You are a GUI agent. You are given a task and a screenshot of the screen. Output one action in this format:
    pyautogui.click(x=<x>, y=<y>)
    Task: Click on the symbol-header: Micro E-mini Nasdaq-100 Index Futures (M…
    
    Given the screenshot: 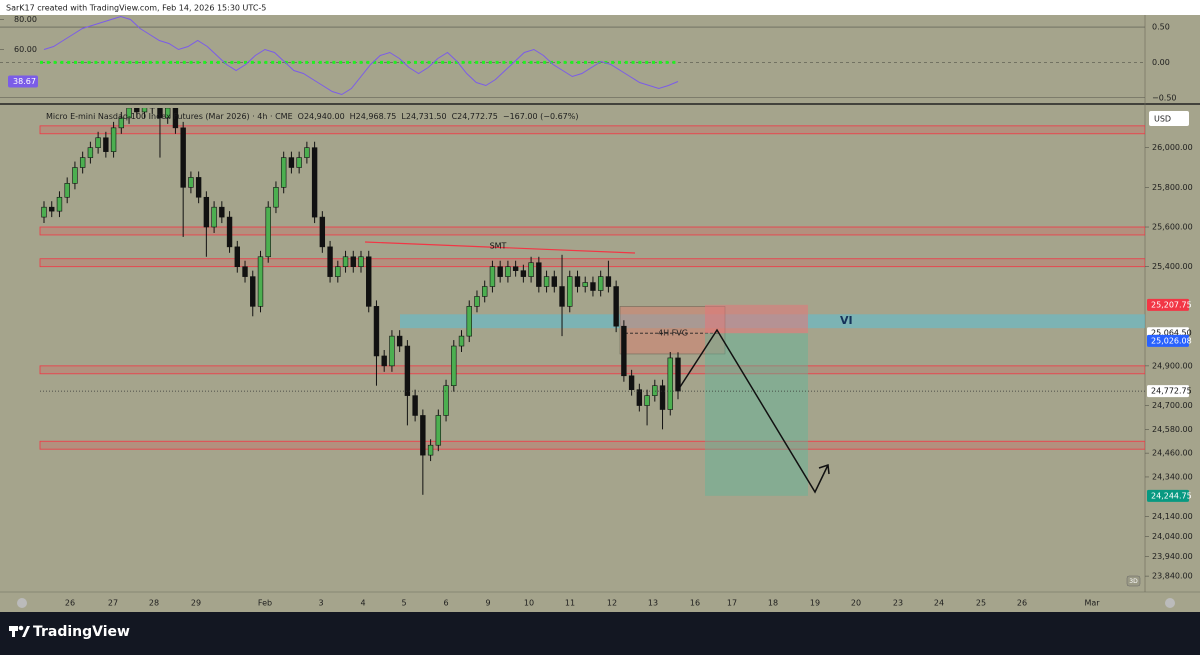 What is the action you would take?
    pyautogui.click(x=312, y=116)
    